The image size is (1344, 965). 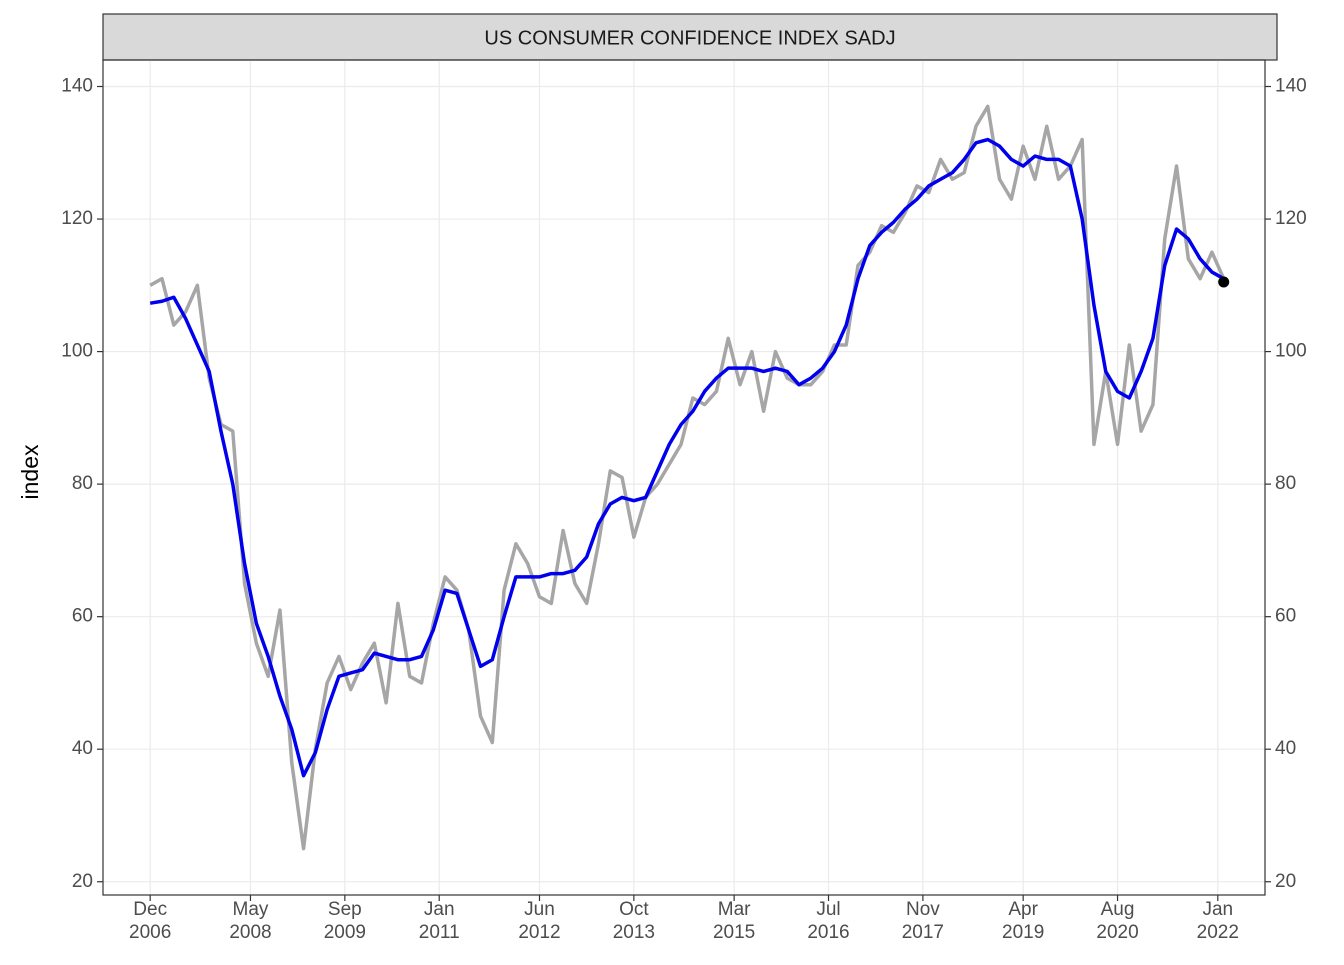 I want to click on y2-tick-label: 100, so click(x=1291, y=351).